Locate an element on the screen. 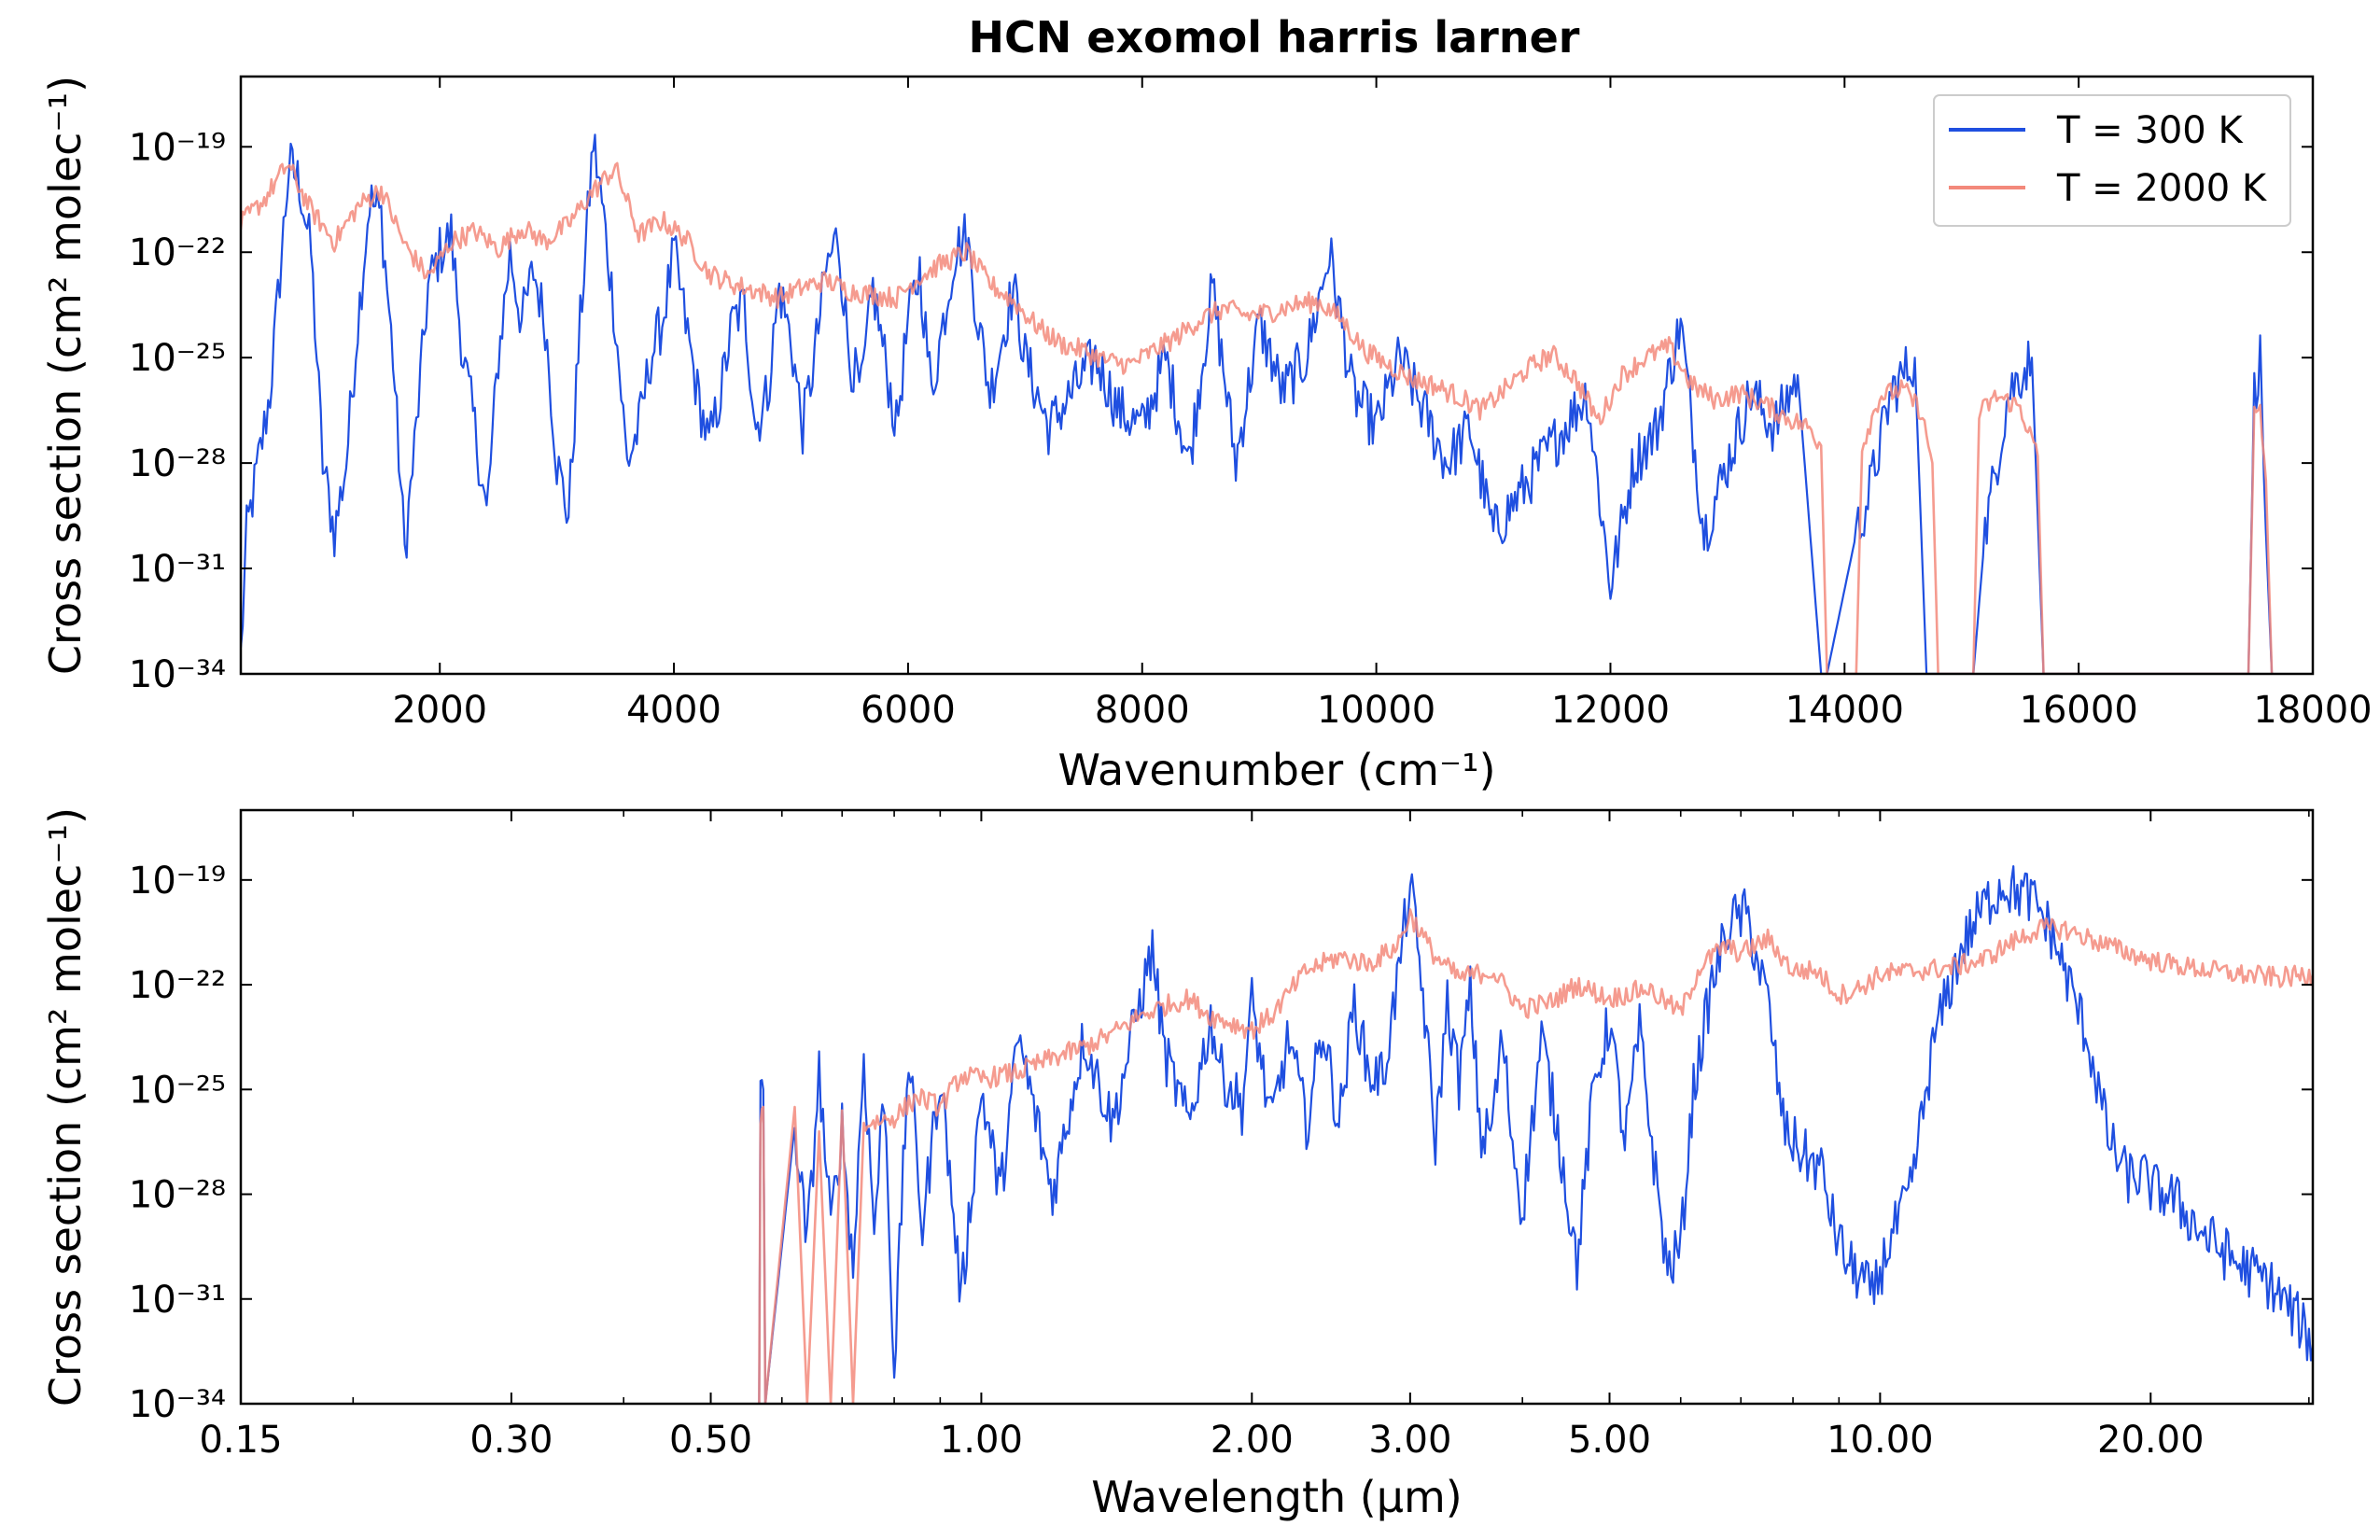  bottom-x-tick-label: 3.00 is located at coordinates (1409, 1440).